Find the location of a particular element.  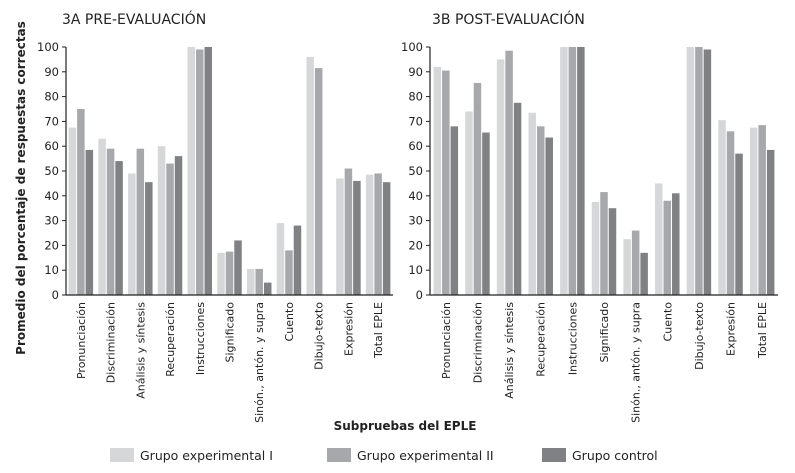

category-label: Expresión is located at coordinates (731, 329).